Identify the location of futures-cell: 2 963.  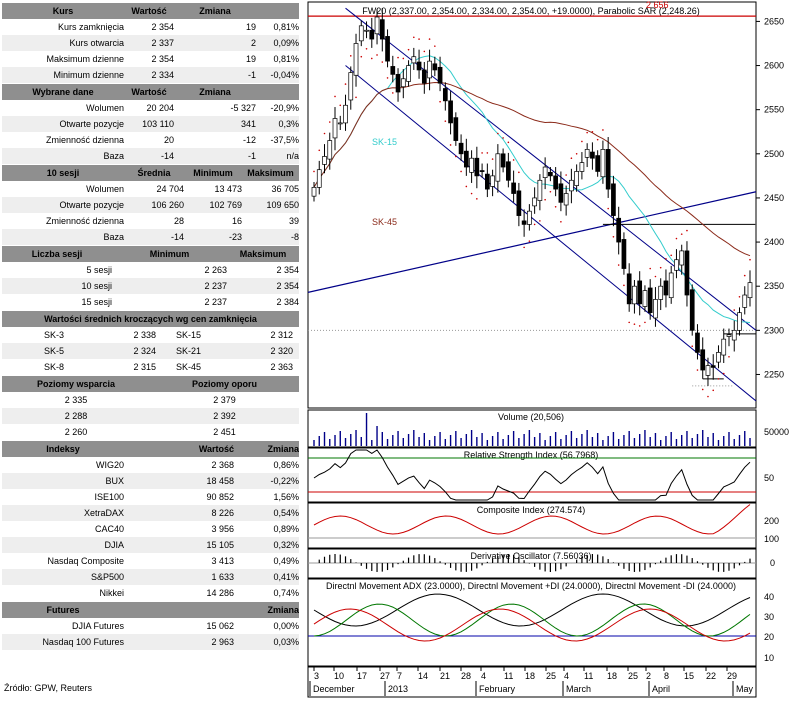
(222, 642).